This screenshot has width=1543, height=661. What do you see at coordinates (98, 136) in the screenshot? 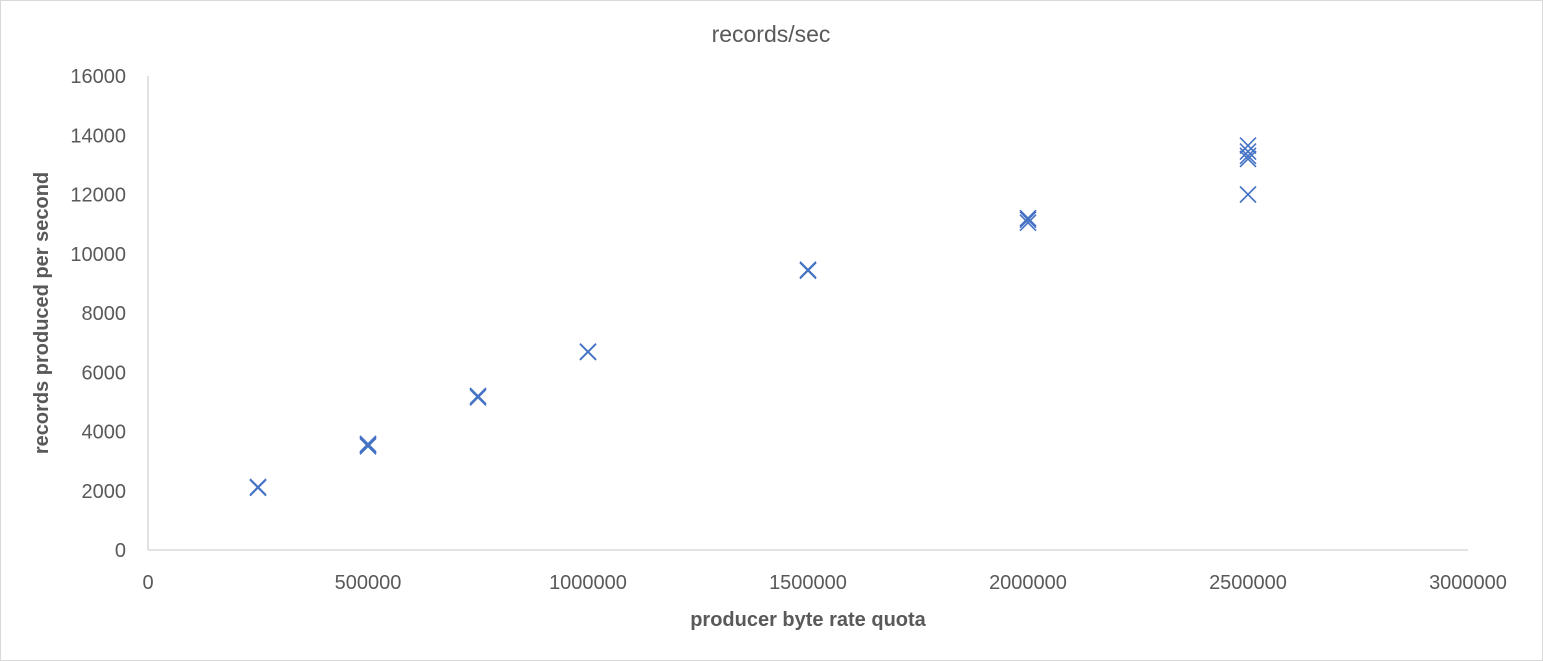
I see `y-tick-label: 14000` at bounding box center [98, 136].